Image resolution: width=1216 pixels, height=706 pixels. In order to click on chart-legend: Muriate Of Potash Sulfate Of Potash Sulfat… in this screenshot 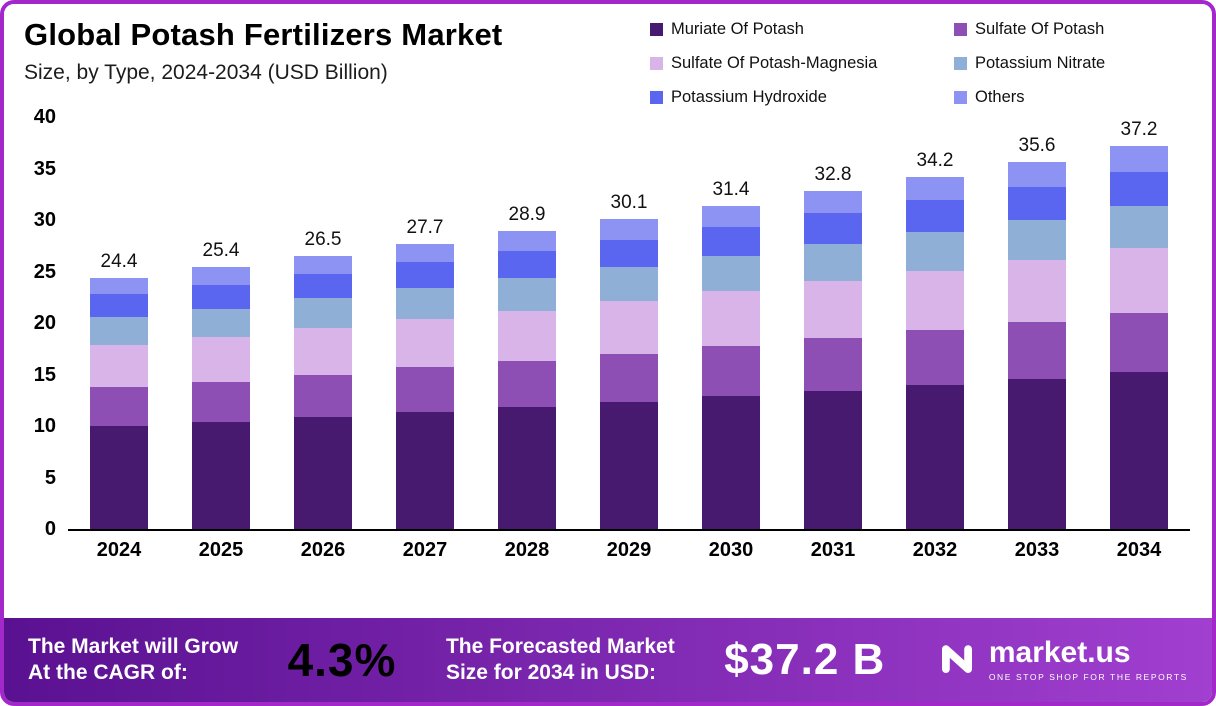, I will do `click(920, 62)`.